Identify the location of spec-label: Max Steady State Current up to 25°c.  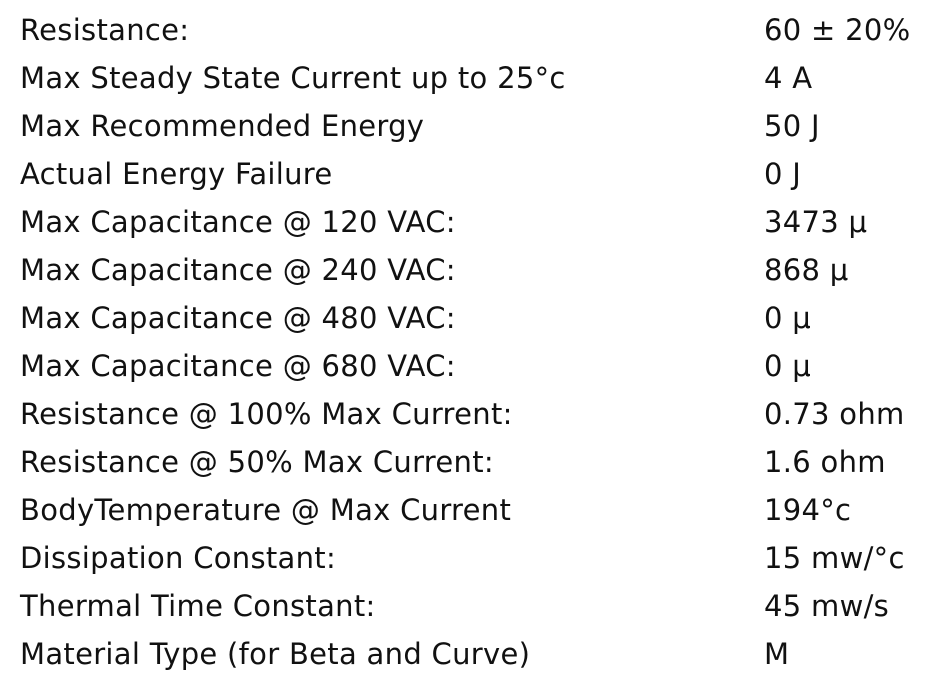
(293, 78).